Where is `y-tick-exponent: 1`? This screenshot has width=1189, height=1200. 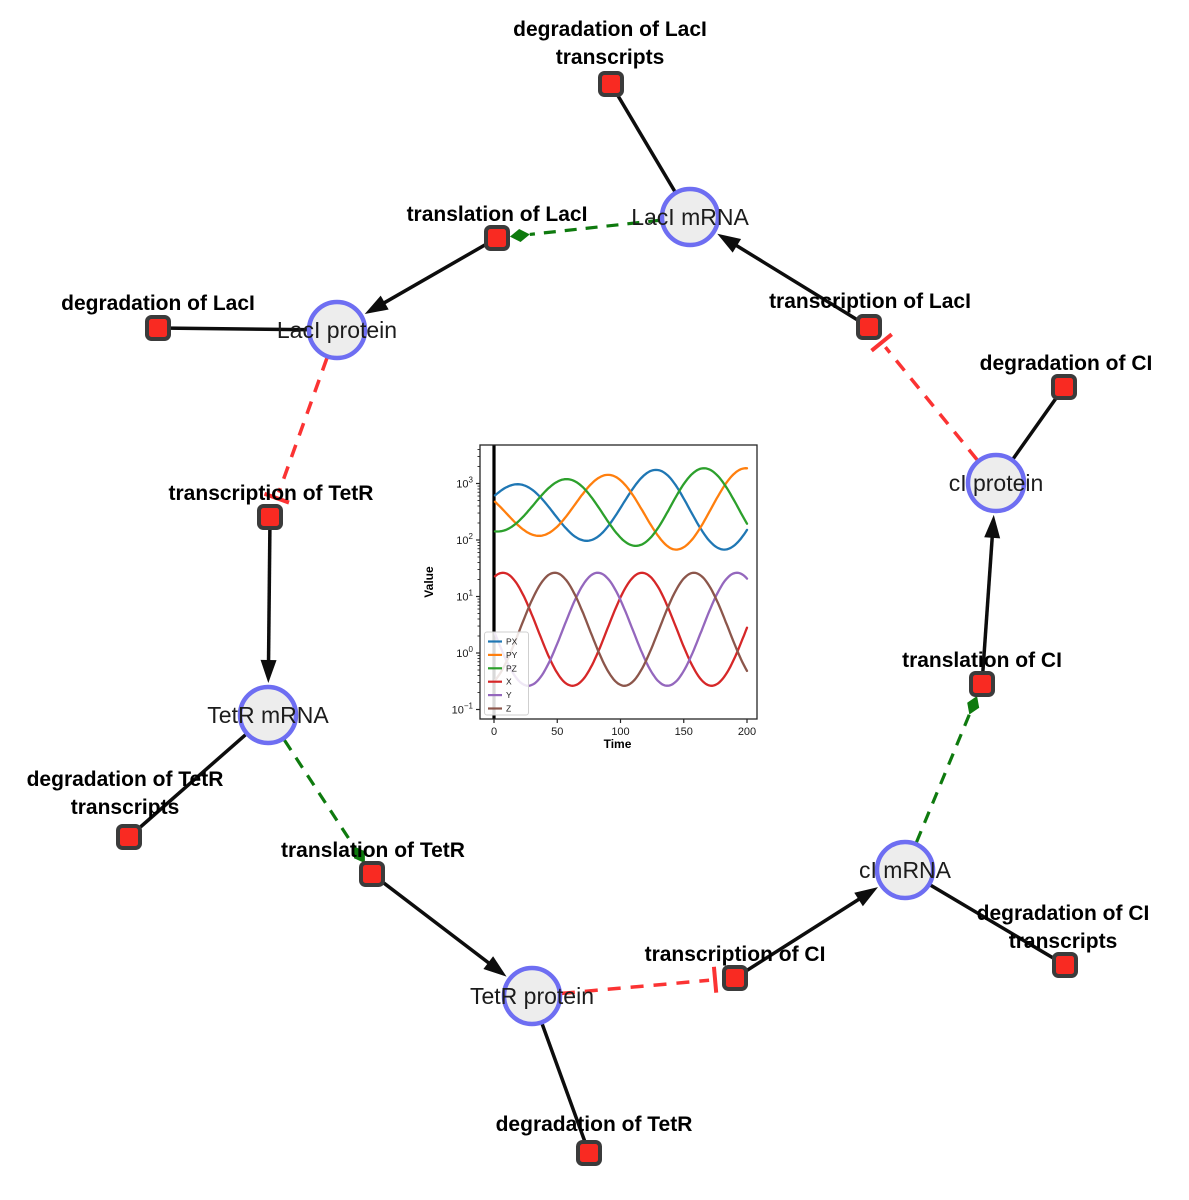 y-tick-exponent: 1 is located at coordinates (471, 593).